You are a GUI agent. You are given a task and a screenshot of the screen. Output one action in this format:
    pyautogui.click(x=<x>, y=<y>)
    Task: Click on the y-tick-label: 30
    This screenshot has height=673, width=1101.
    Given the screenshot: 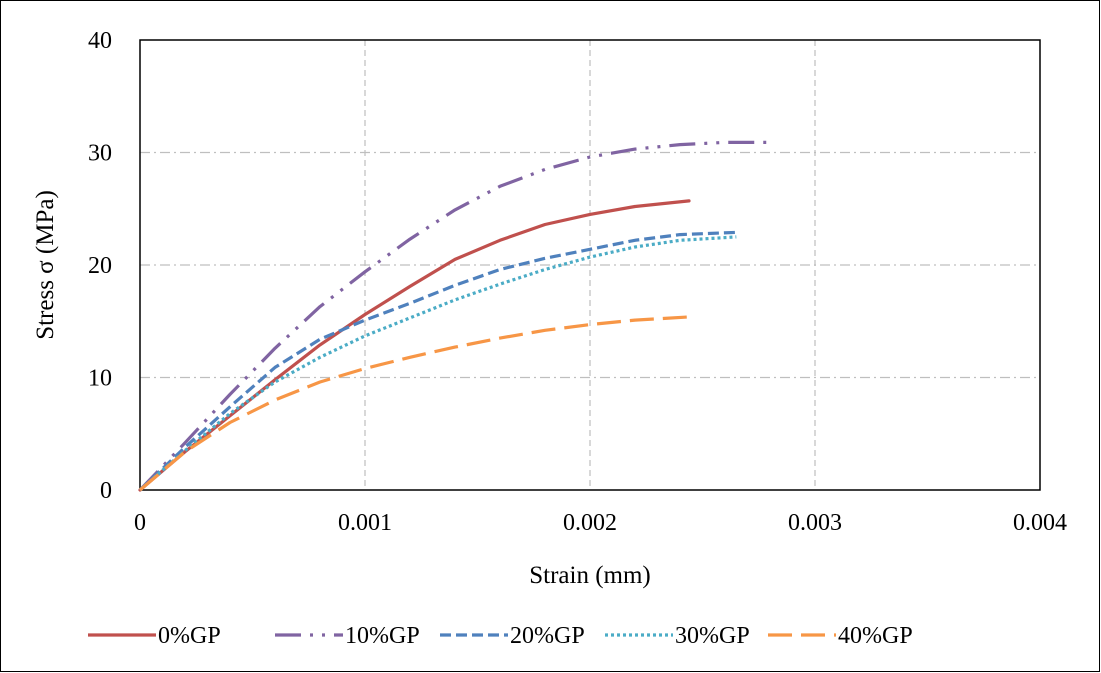 What is the action you would take?
    pyautogui.click(x=100, y=154)
    